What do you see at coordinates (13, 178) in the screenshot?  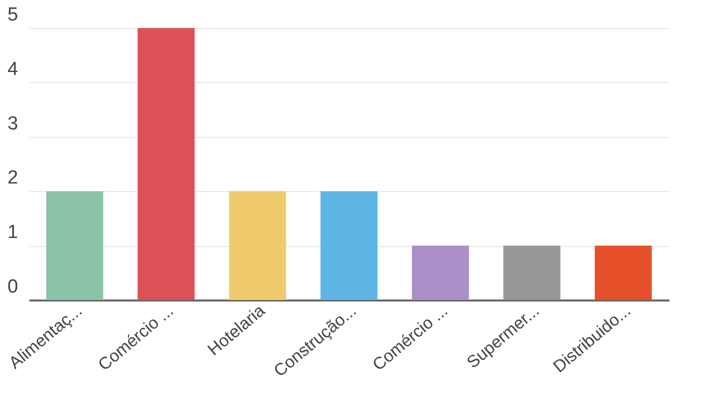 I see `y-tick-label: 2` at bounding box center [13, 178].